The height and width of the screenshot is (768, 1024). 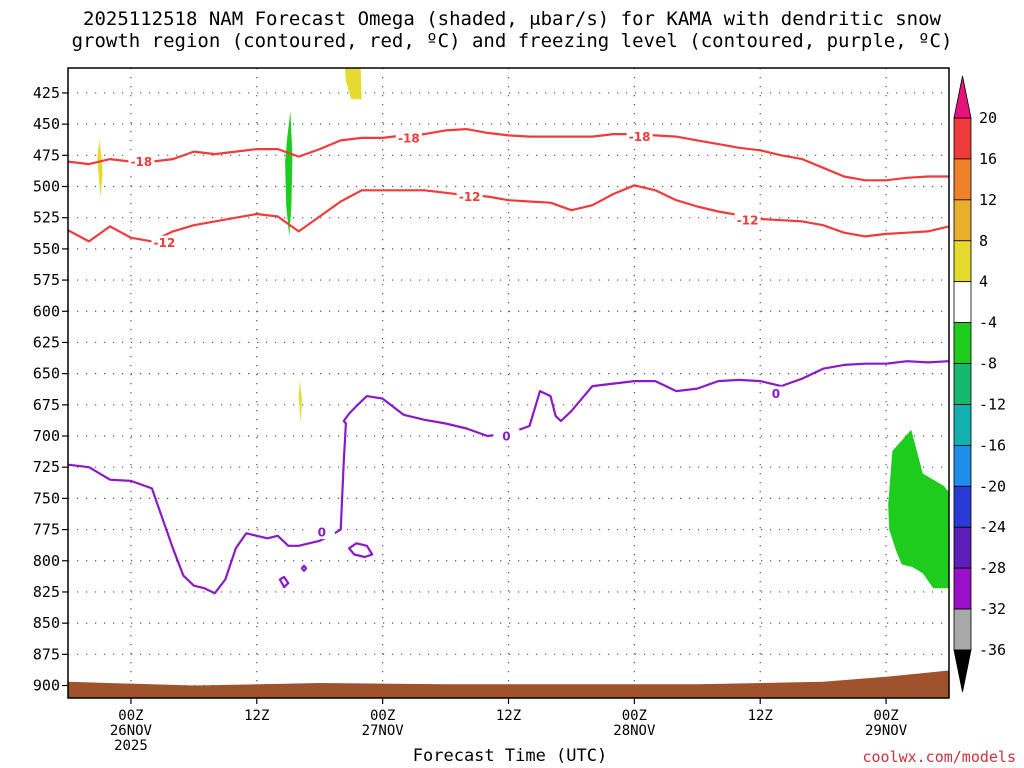 I want to click on colorbar-tick-9: -20, so click(x=992, y=486).